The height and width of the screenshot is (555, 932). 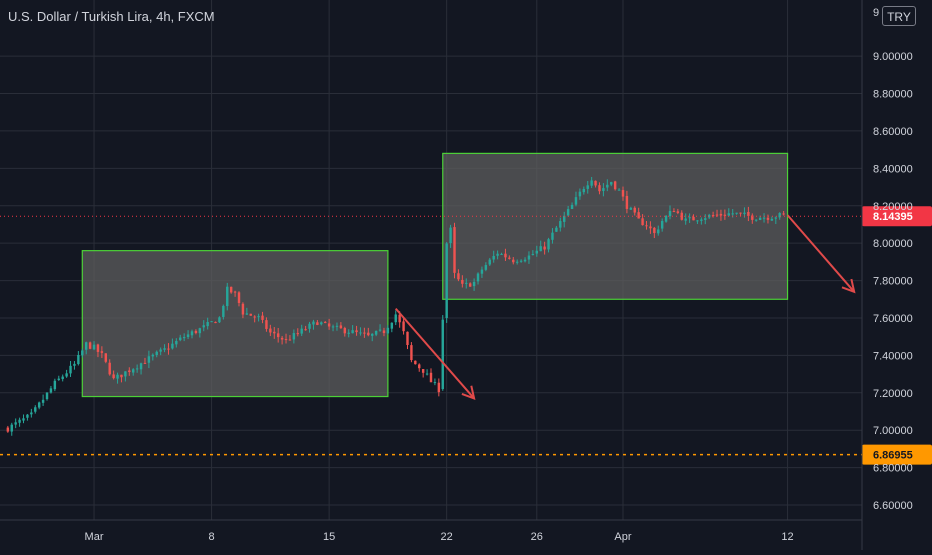 What do you see at coordinates (893, 244) in the screenshot?
I see `price-tick-label: 8.00000` at bounding box center [893, 244].